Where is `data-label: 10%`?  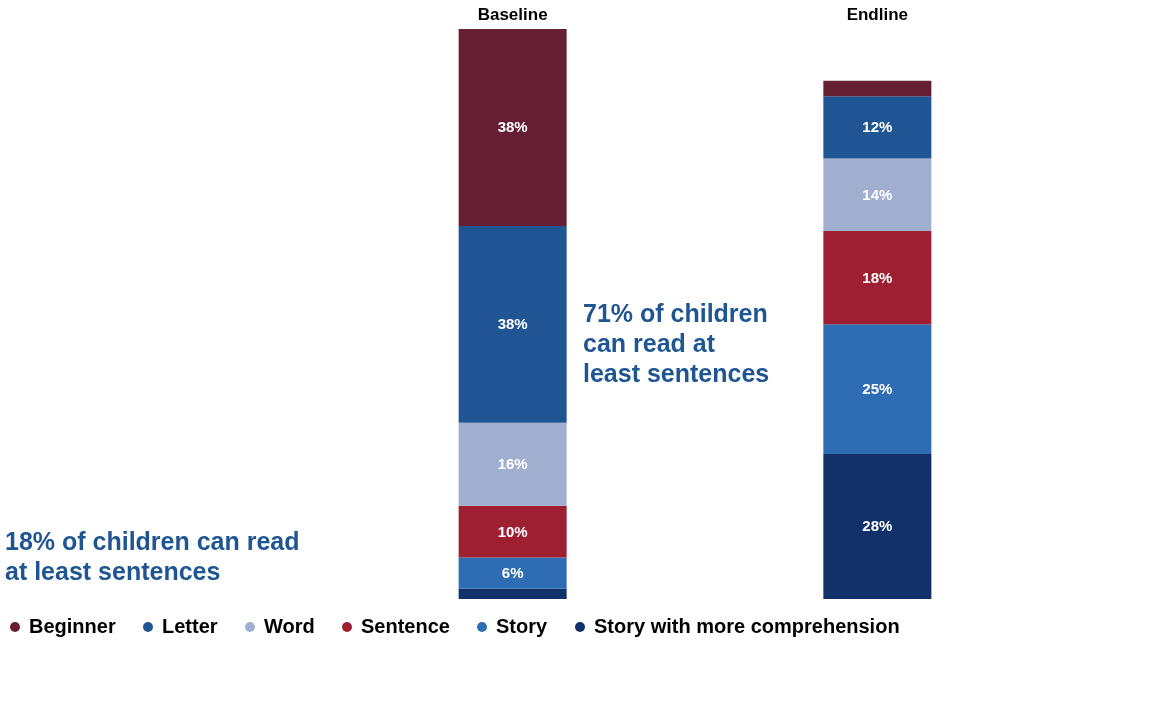 data-label: 10% is located at coordinates (512, 531).